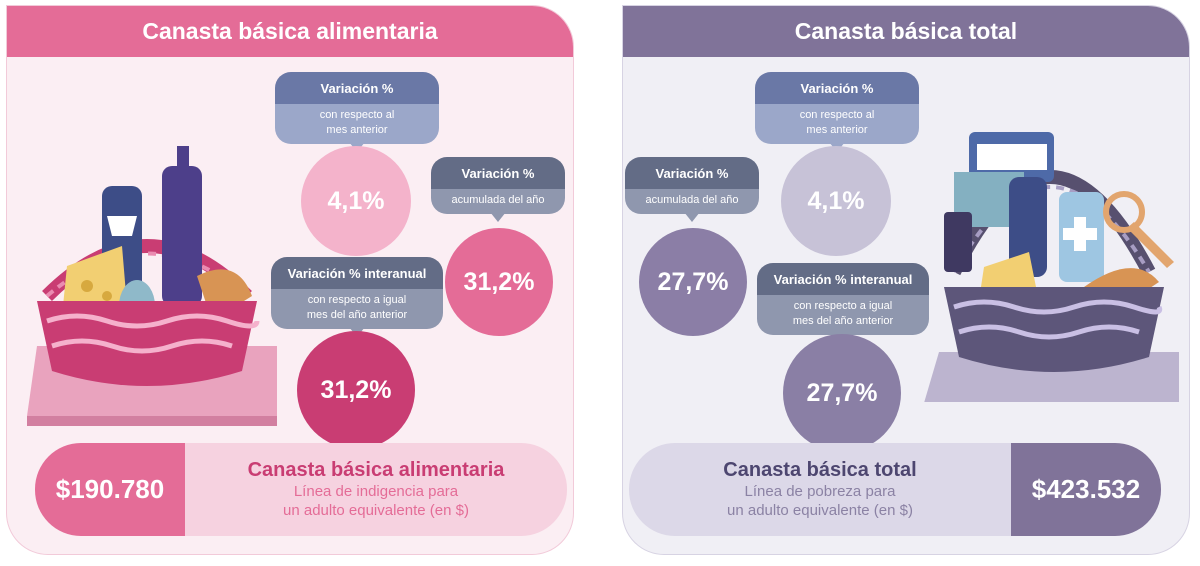 This screenshot has width=1200, height=566. I want to click on summary-title: Canasta básica alimentaria, so click(376, 470).